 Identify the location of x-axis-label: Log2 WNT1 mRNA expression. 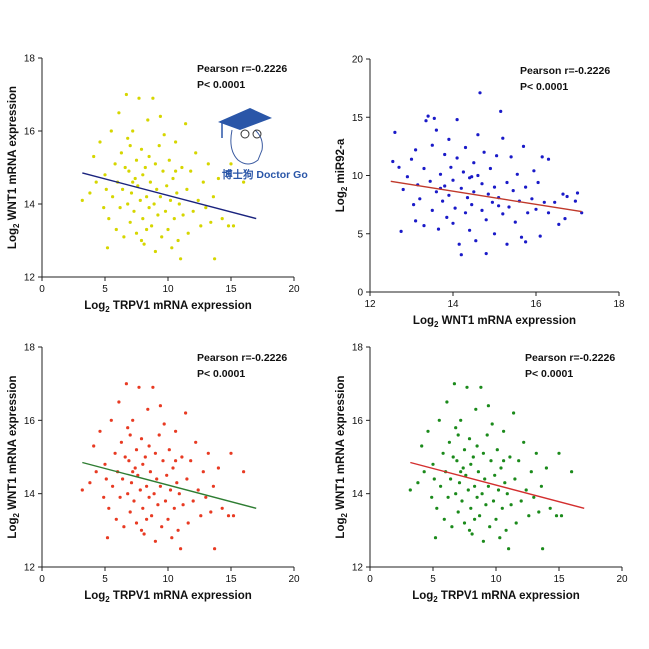
(494, 322).